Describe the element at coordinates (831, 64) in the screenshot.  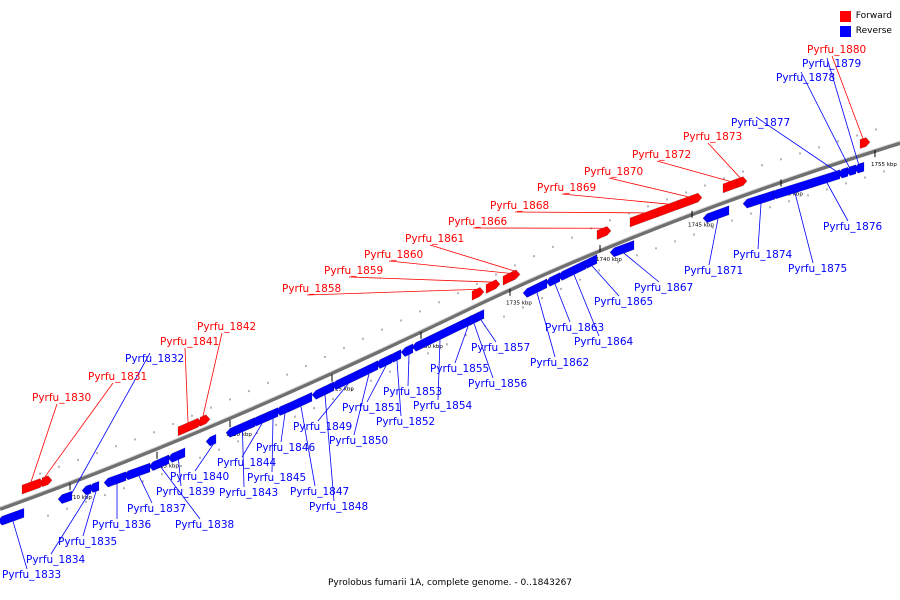
I see `gene-label: Pyrfu_1879` at that location.